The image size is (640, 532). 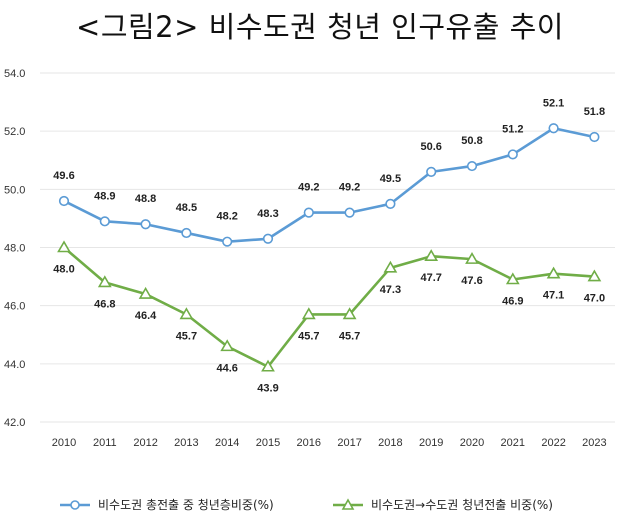 I want to click on x-tick-label: 2011, so click(x=105, y=443).